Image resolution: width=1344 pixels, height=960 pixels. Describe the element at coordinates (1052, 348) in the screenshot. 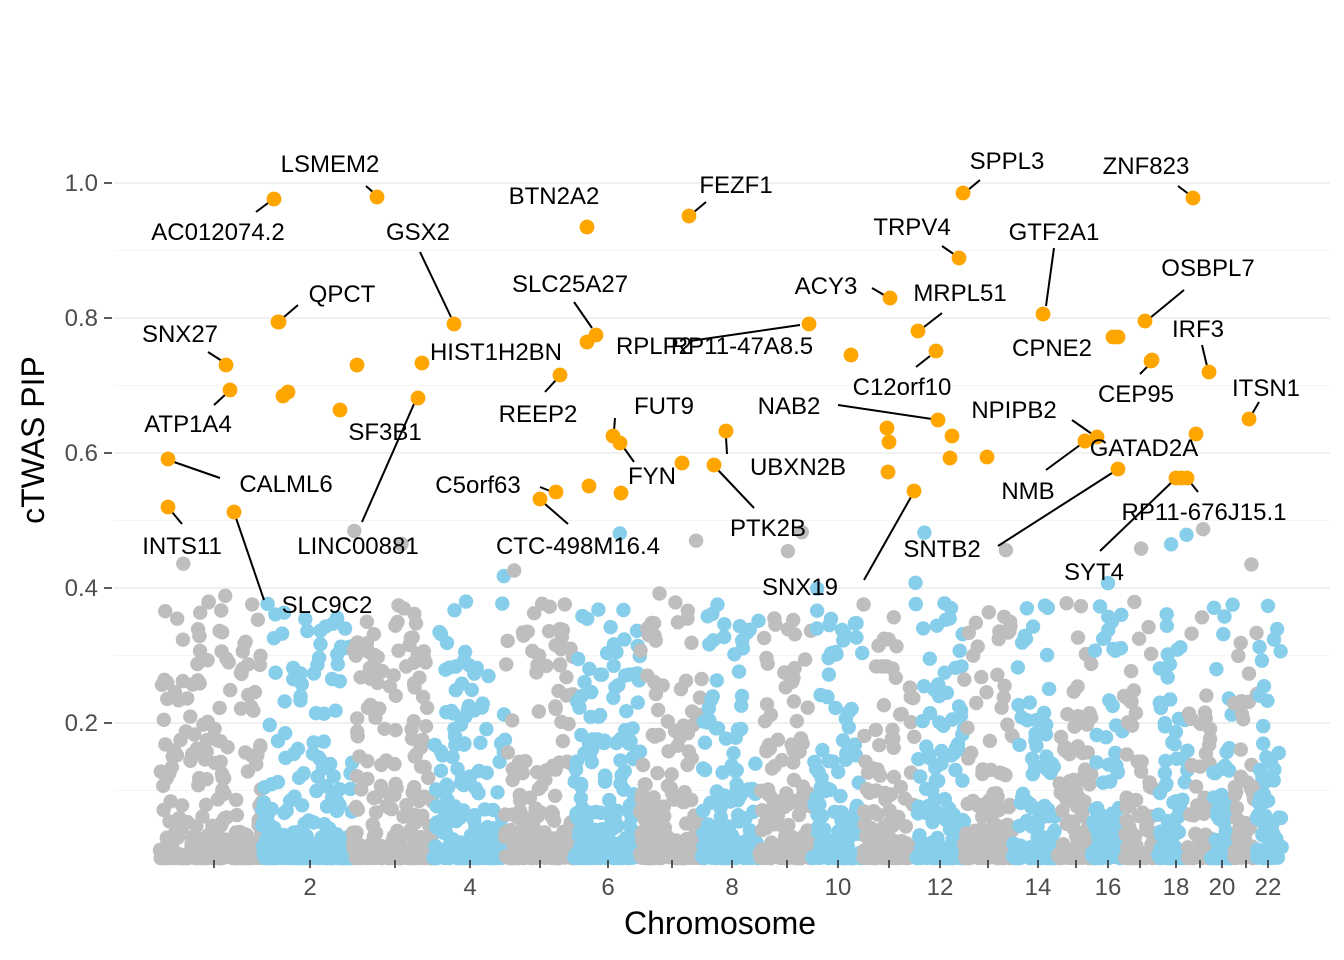

I see `gene-label-CPNE2: CPNE2` at that location.